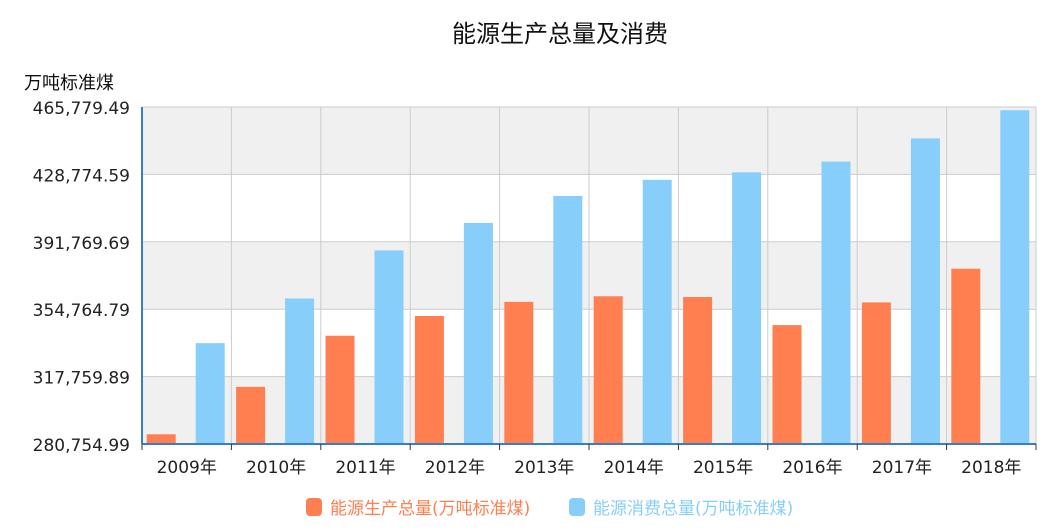  I want to click on y-tick-label: 280,754.99, so click(81, 446).